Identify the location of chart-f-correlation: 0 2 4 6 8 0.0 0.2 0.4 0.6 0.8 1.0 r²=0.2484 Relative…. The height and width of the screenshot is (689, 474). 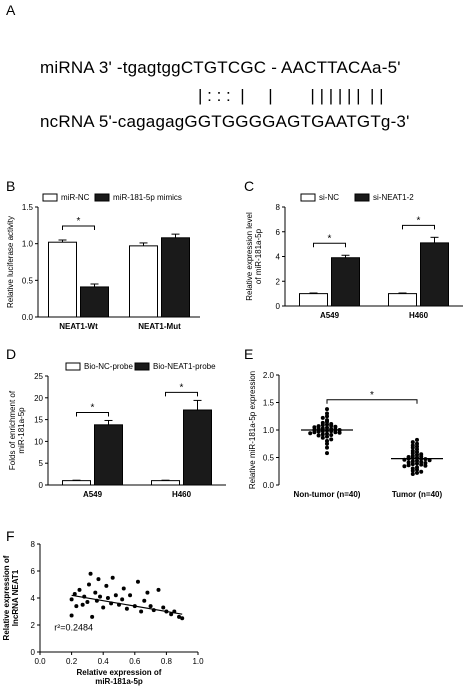
(103, 613).